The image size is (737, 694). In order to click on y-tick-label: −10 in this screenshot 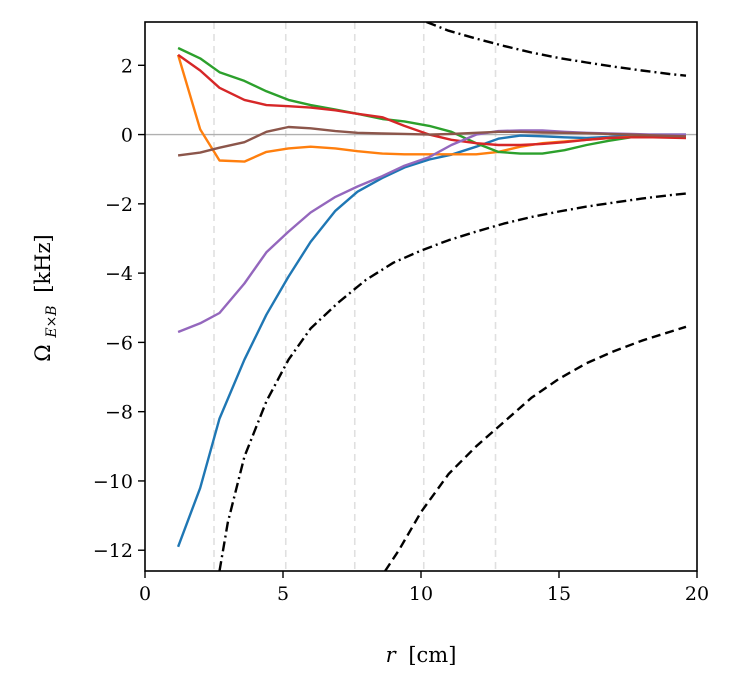, I will do `click(113, 482)`.